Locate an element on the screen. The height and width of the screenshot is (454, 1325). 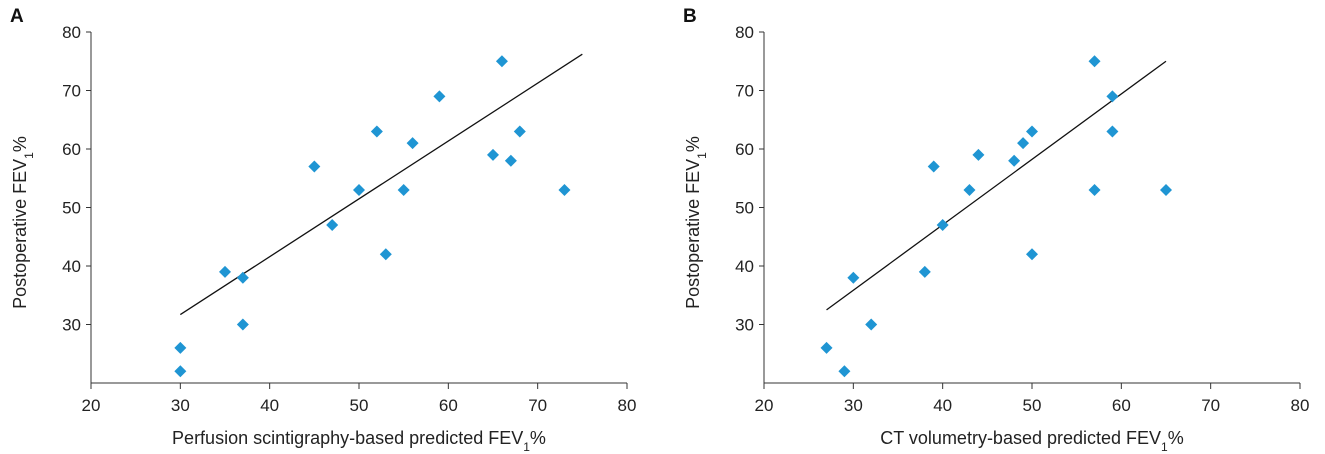
panel-label: B is located at coordinates (690, 16).